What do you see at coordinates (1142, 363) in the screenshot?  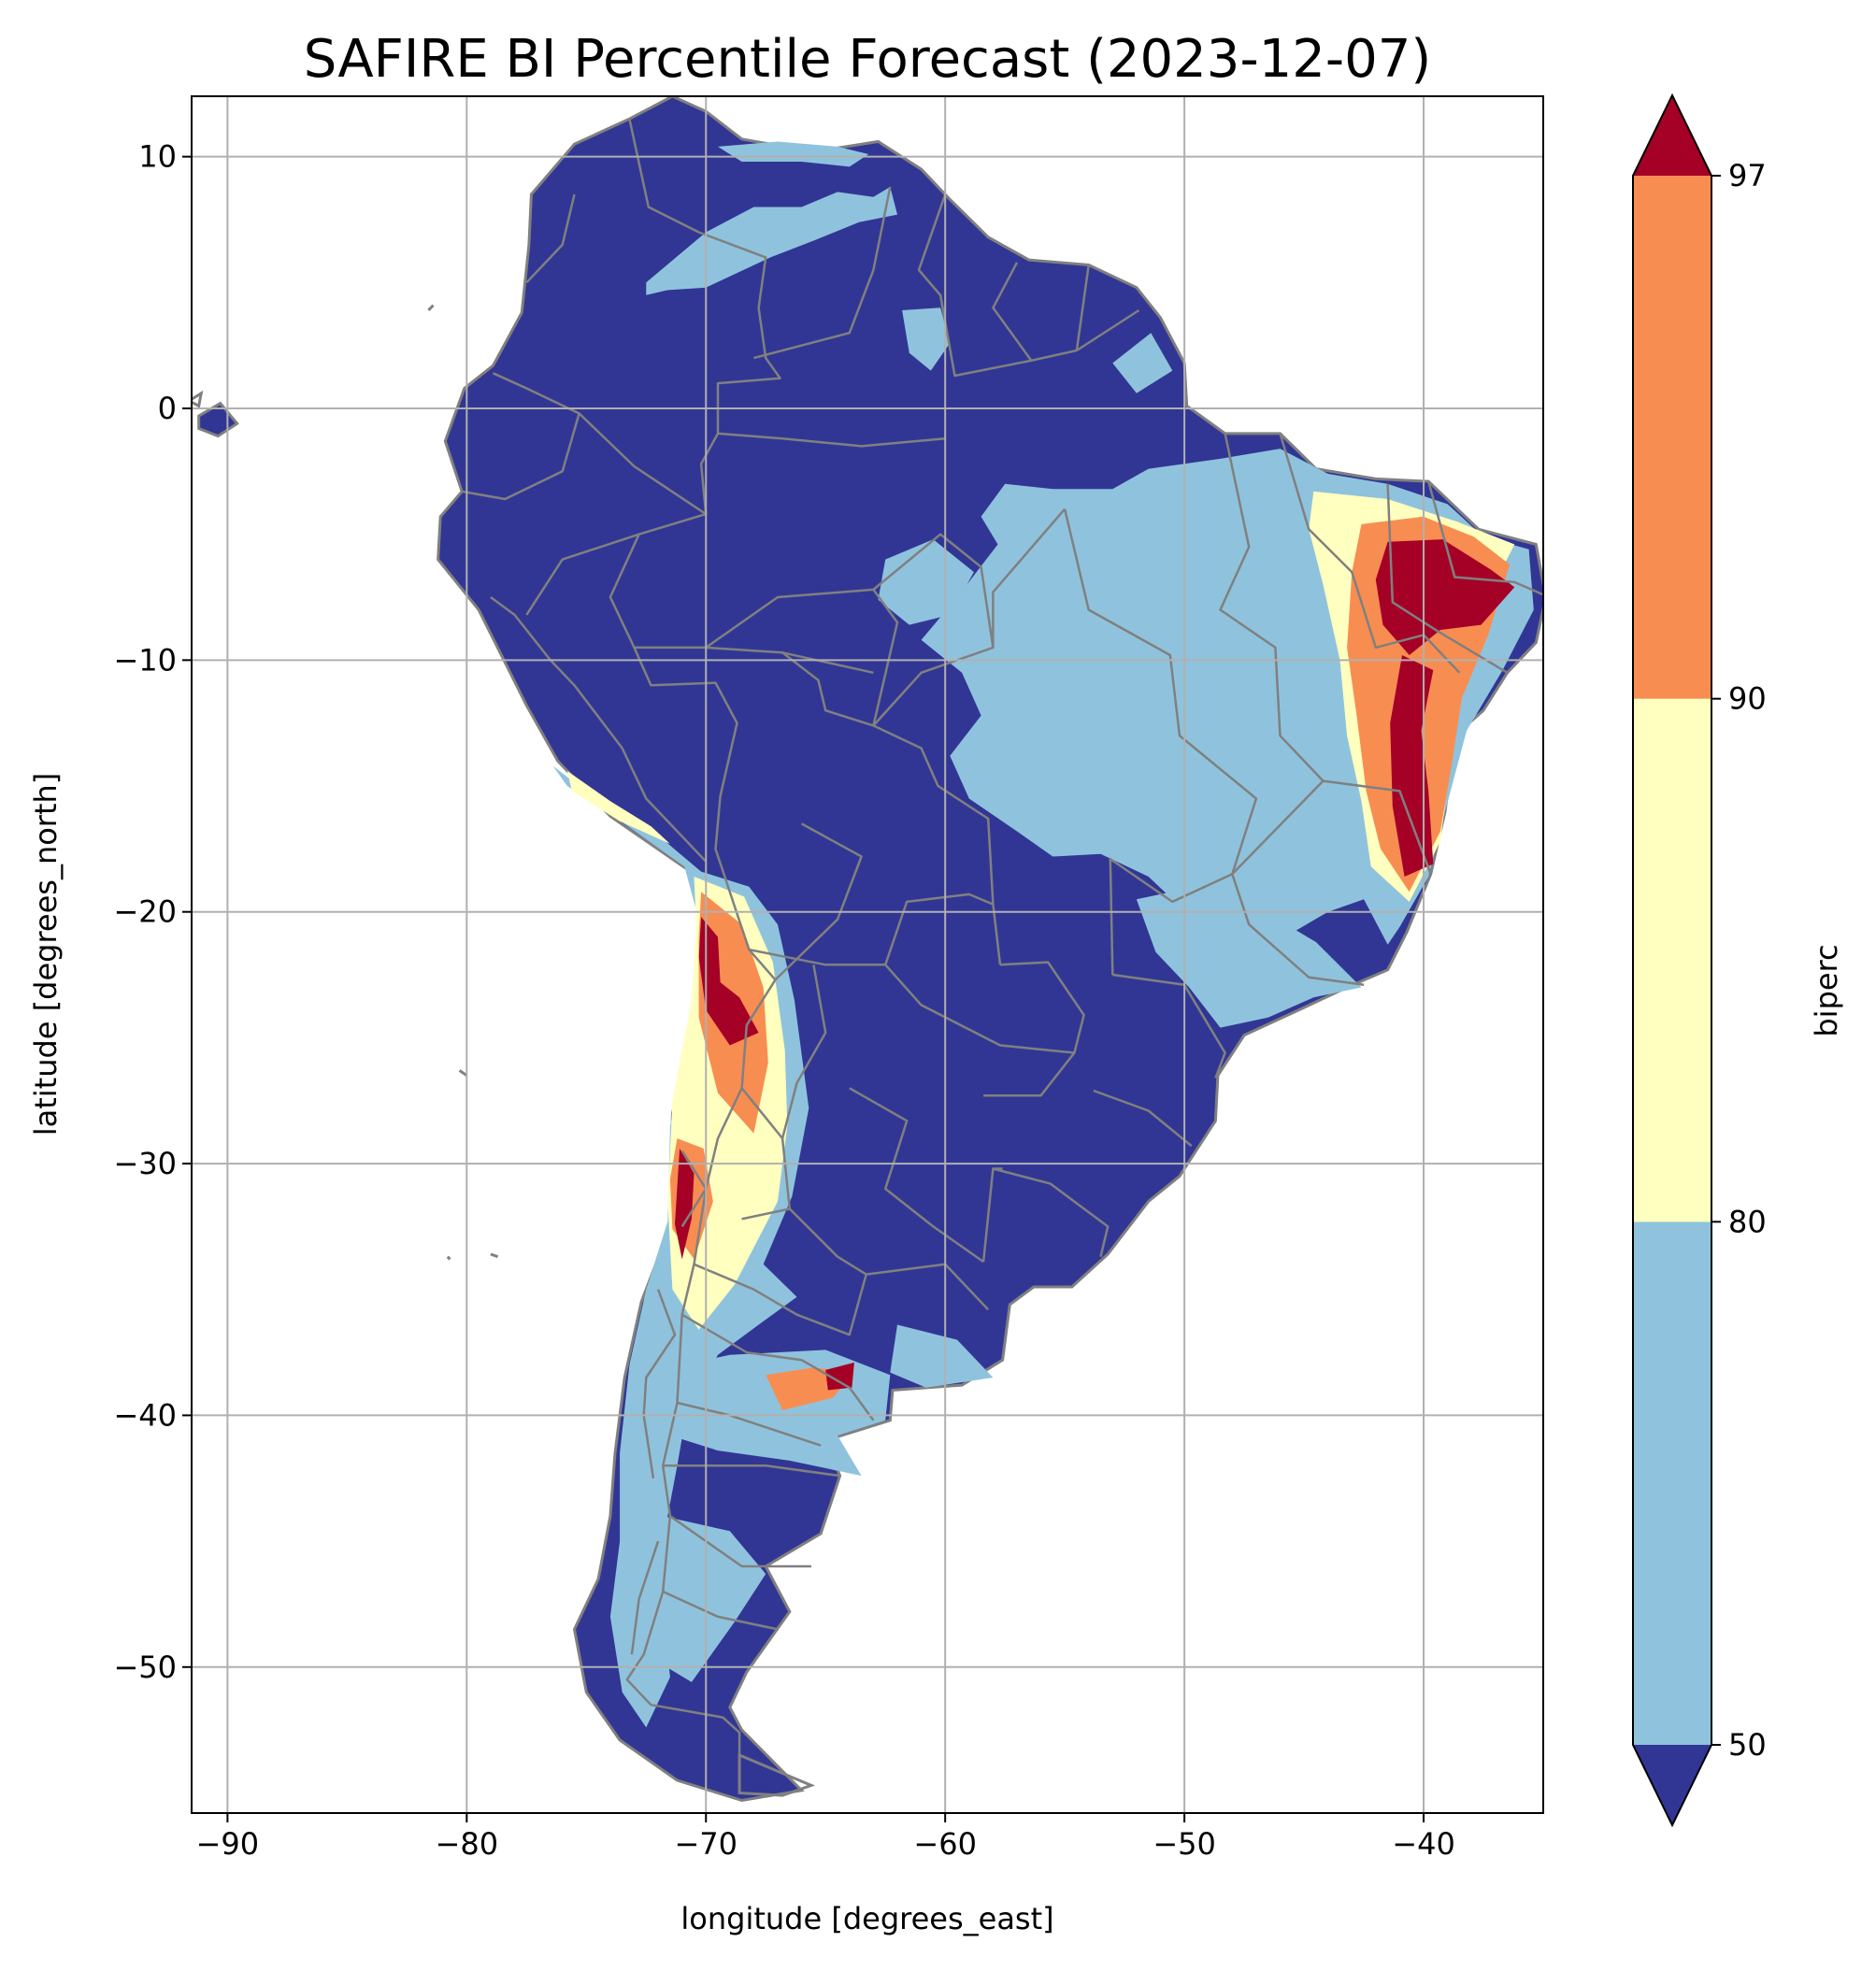 I see `region-amapa` at bounding box center [1142, 363].